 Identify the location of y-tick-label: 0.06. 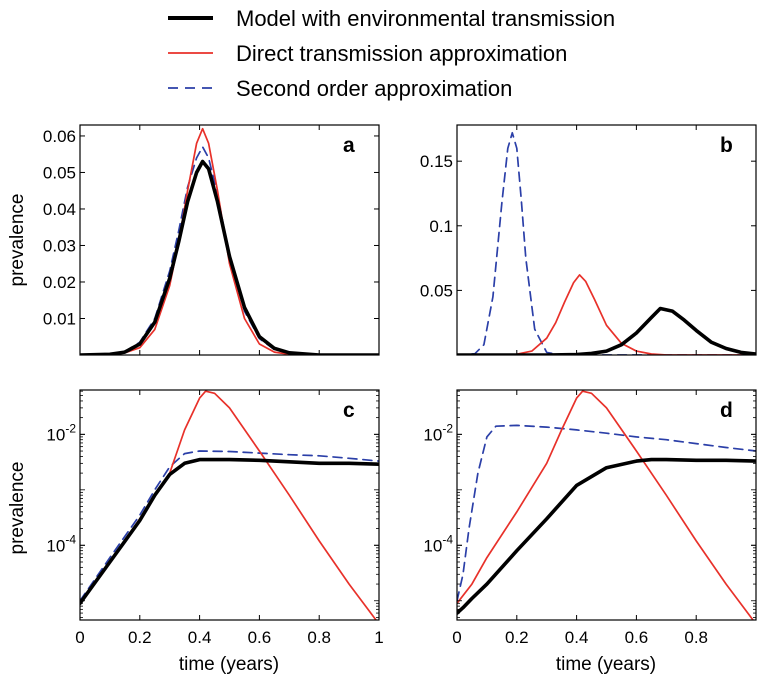
(59, 136).